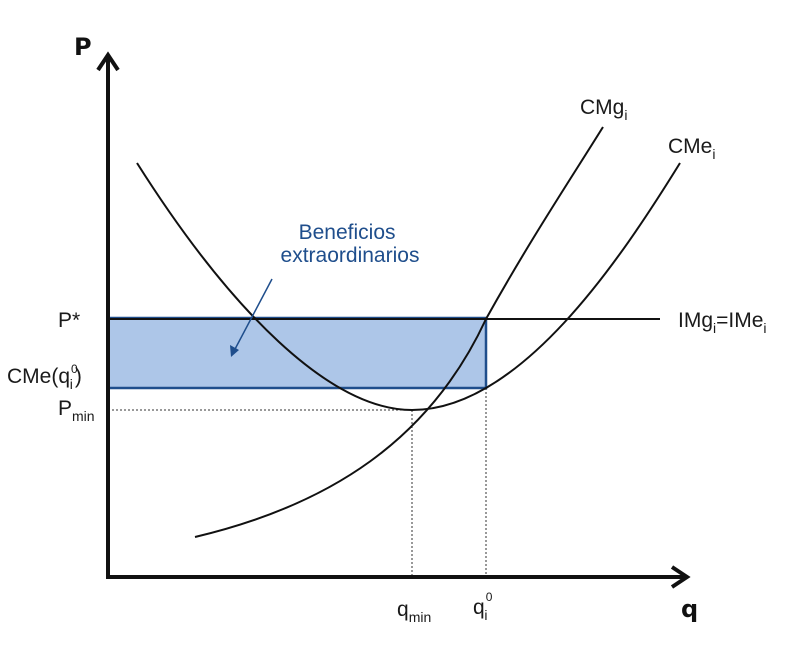 The width and height of the screenshot is (805, 645). What do you see at coordinates (350, 255) in the screenshot?
I see `annotation-line-2: extraordinarios` at bounding box center [350, 255].